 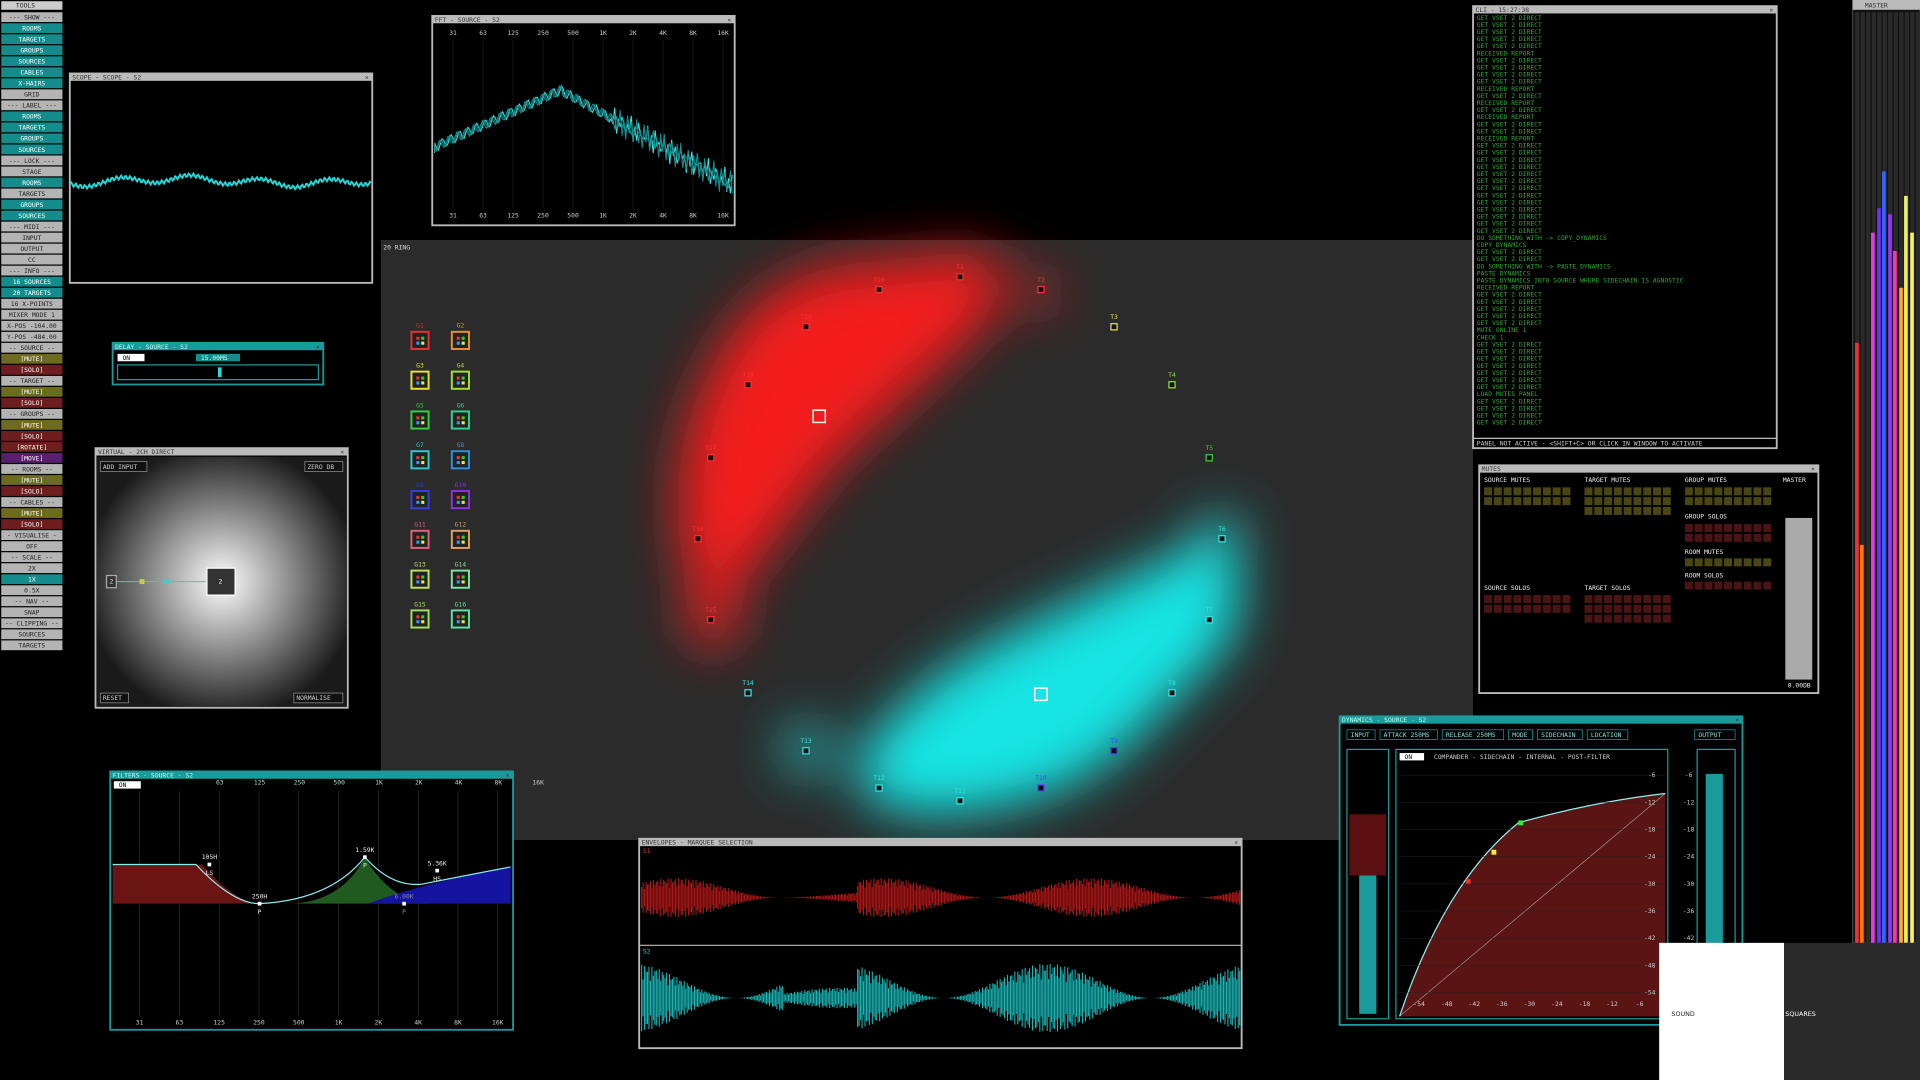 I want to click on slider, so click(x=217, y=372).